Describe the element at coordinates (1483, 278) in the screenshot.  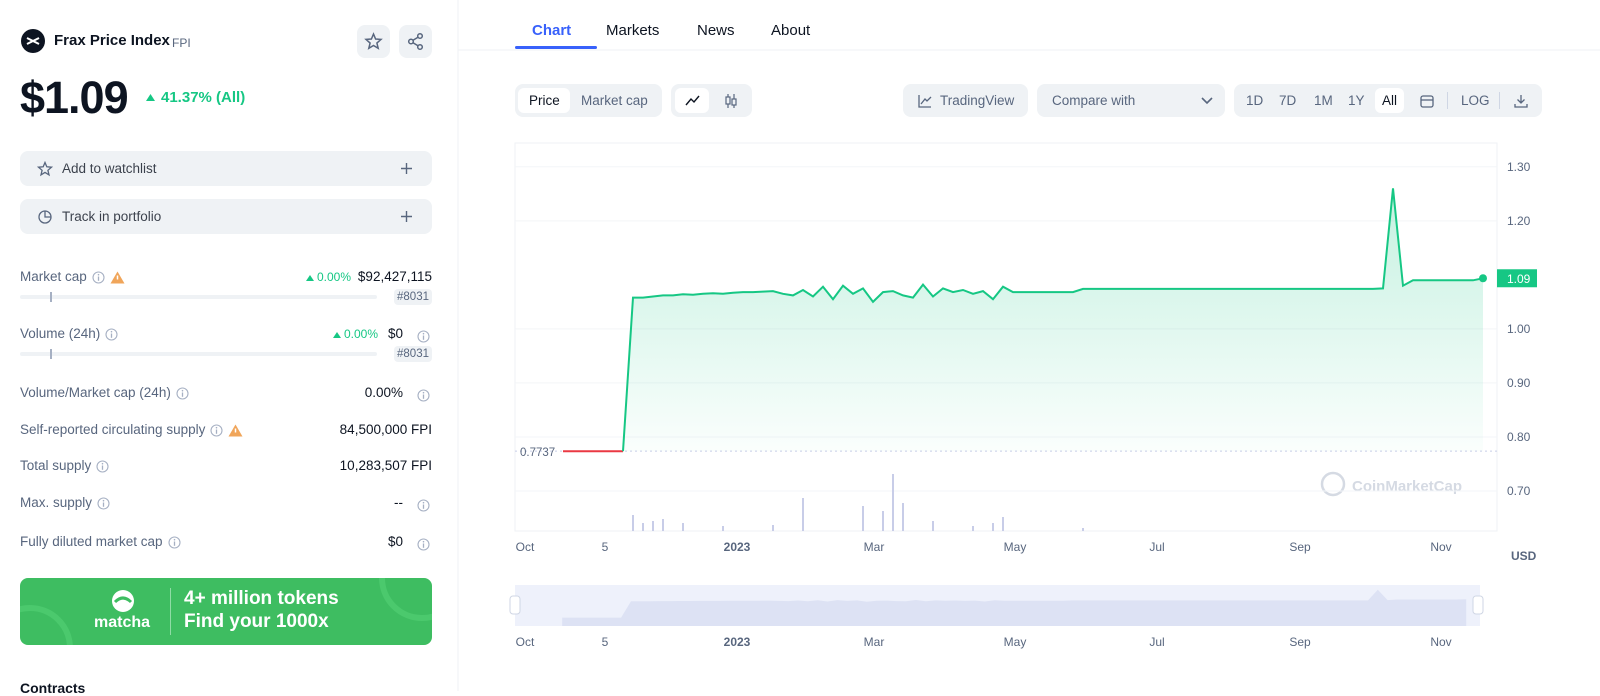
I see `last-point` at that location.